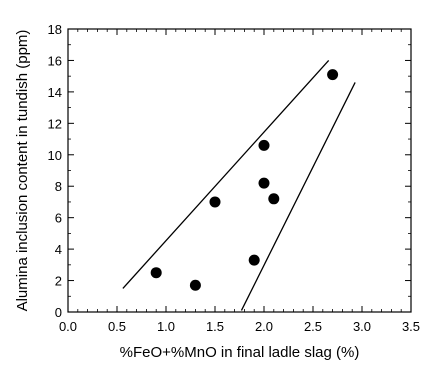 The image size is (424, 378). Describe the element at coordinates (215, 326) in the screenshot. I see `x-tick-label: 1.5` at that location.